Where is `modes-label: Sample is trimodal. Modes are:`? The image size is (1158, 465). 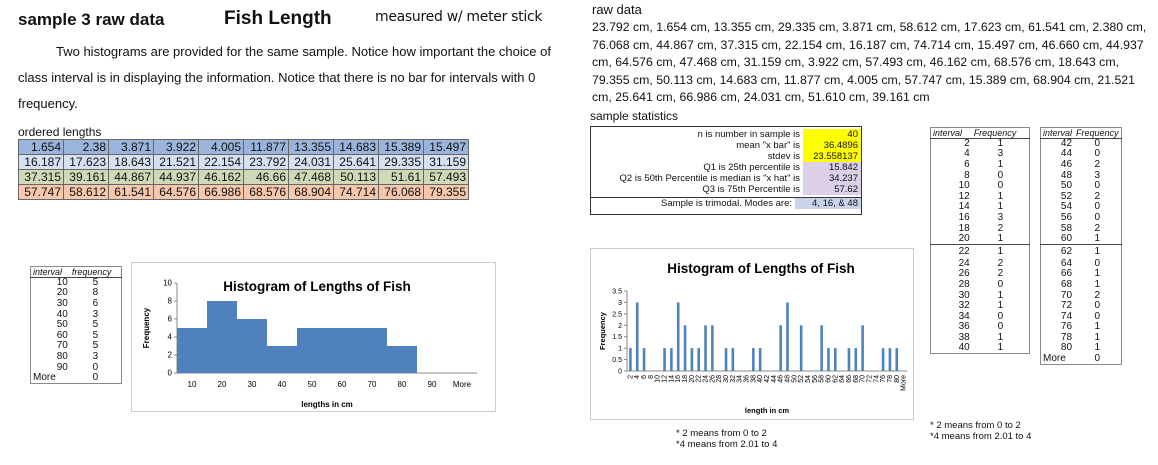 modes-label: Sample is trimodal. Modes are: is located at coordinates (726, 203).